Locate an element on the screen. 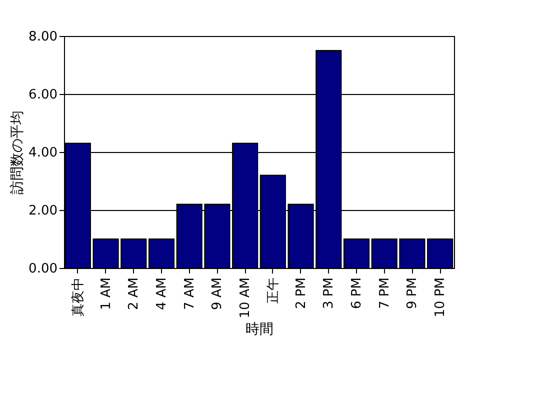 Image resolution: width=548 pixels, height=398 pixels. x-tick-label: 1 AM is located at coordinates (106, 294).